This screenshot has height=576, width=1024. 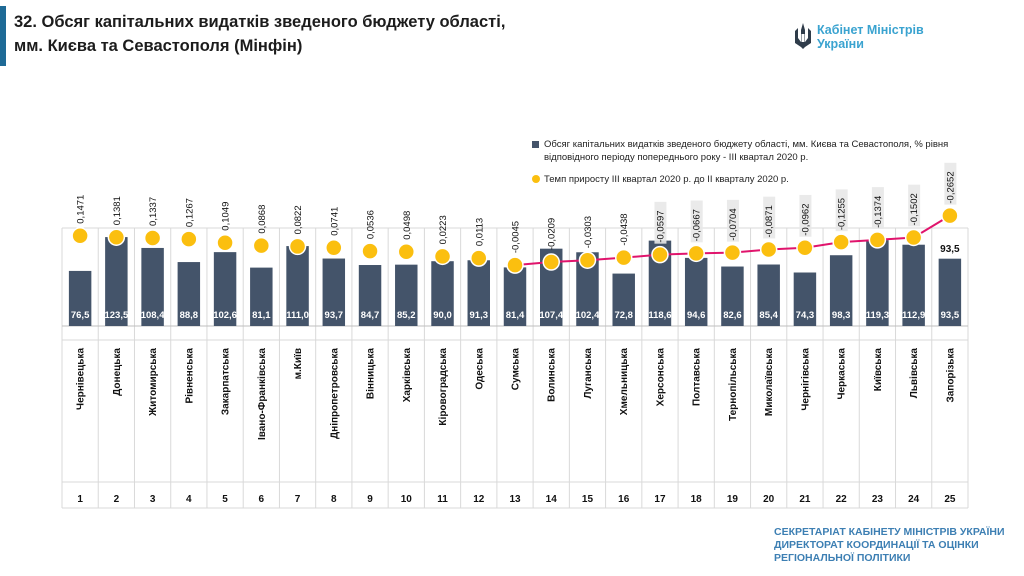 What do you see at coordinates (840, 44) in the screenshot?
I see `logo-line-2: України` at bounding box center [840, 44].